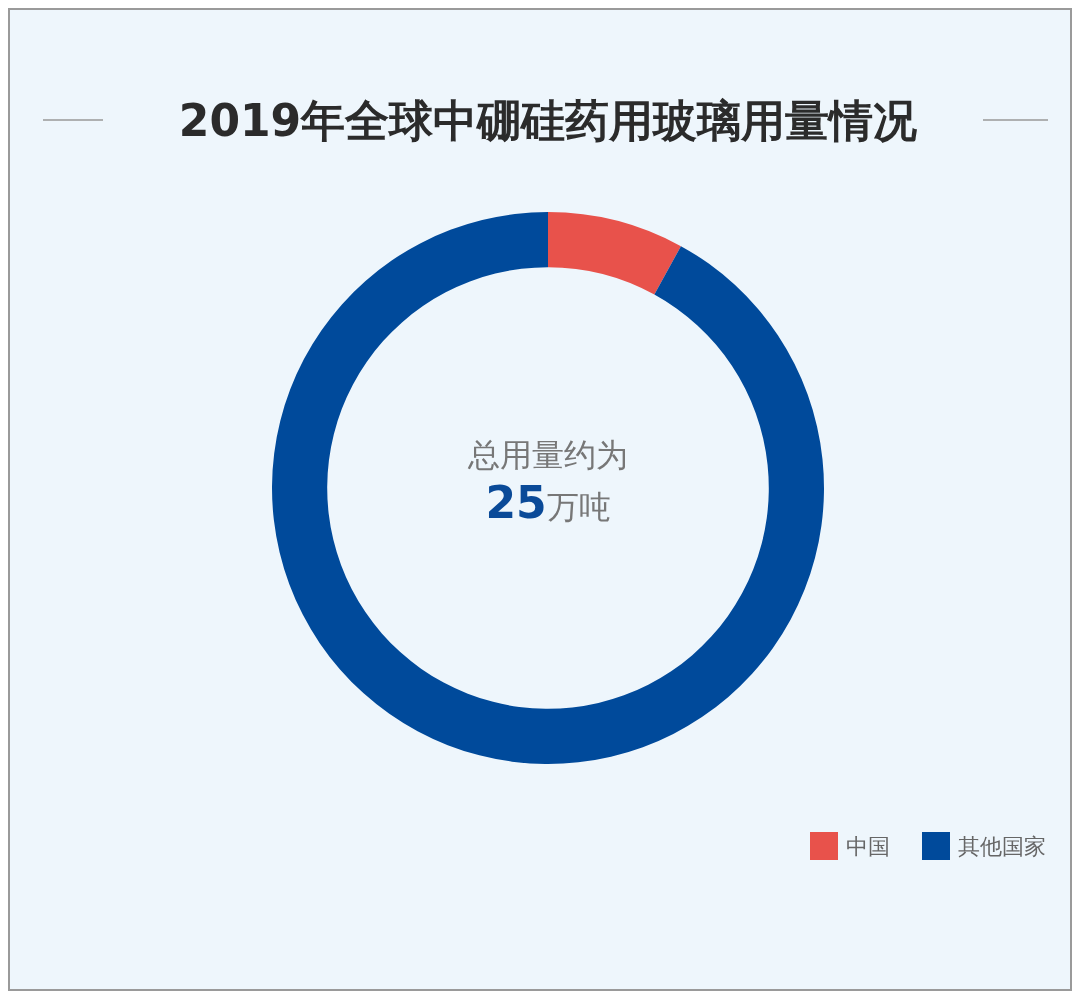  What do you see at coordinates (868, 846) in the screenshot?
I see `legend-label: 中国` at bounding box center [868, 846].